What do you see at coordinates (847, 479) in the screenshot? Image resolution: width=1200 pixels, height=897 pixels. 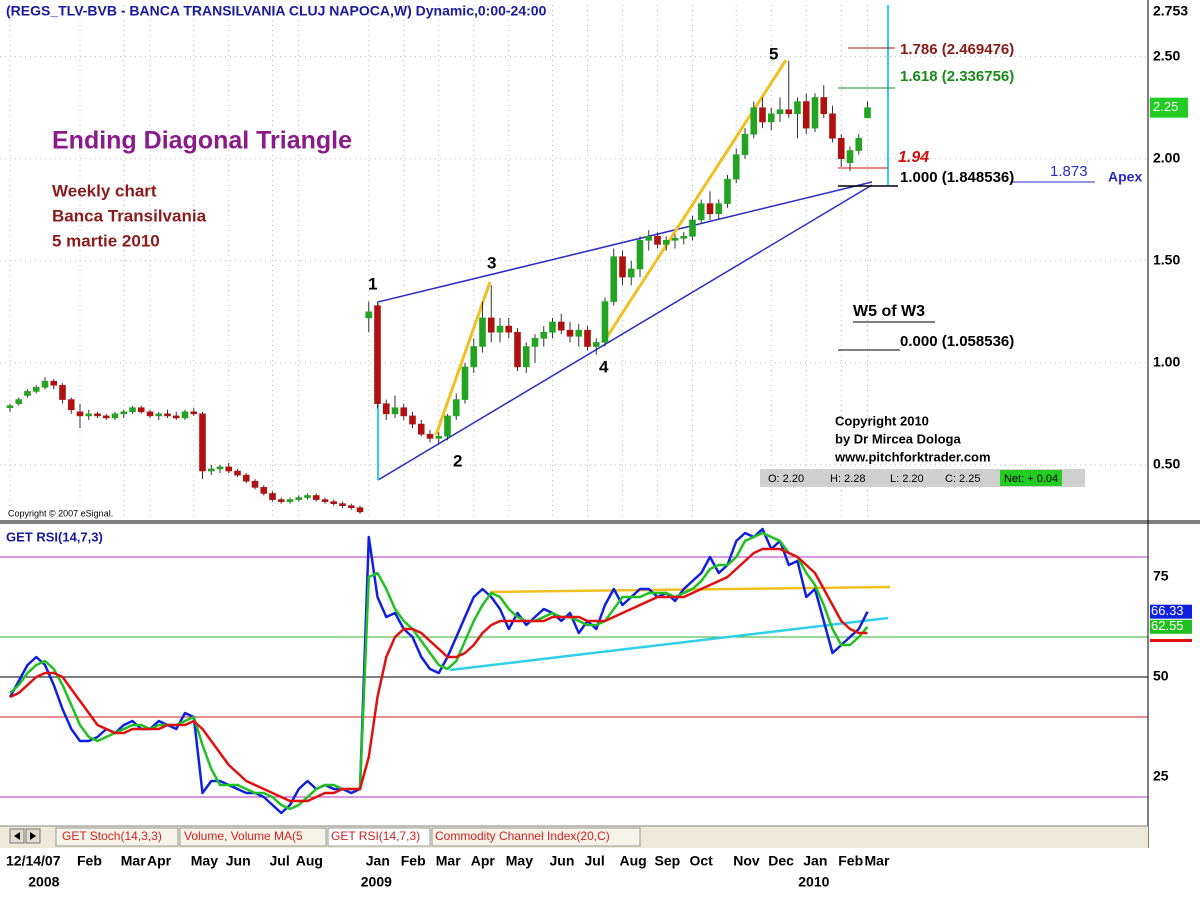 I see `quote: H: 2.28` at bounding box center [847, 479].